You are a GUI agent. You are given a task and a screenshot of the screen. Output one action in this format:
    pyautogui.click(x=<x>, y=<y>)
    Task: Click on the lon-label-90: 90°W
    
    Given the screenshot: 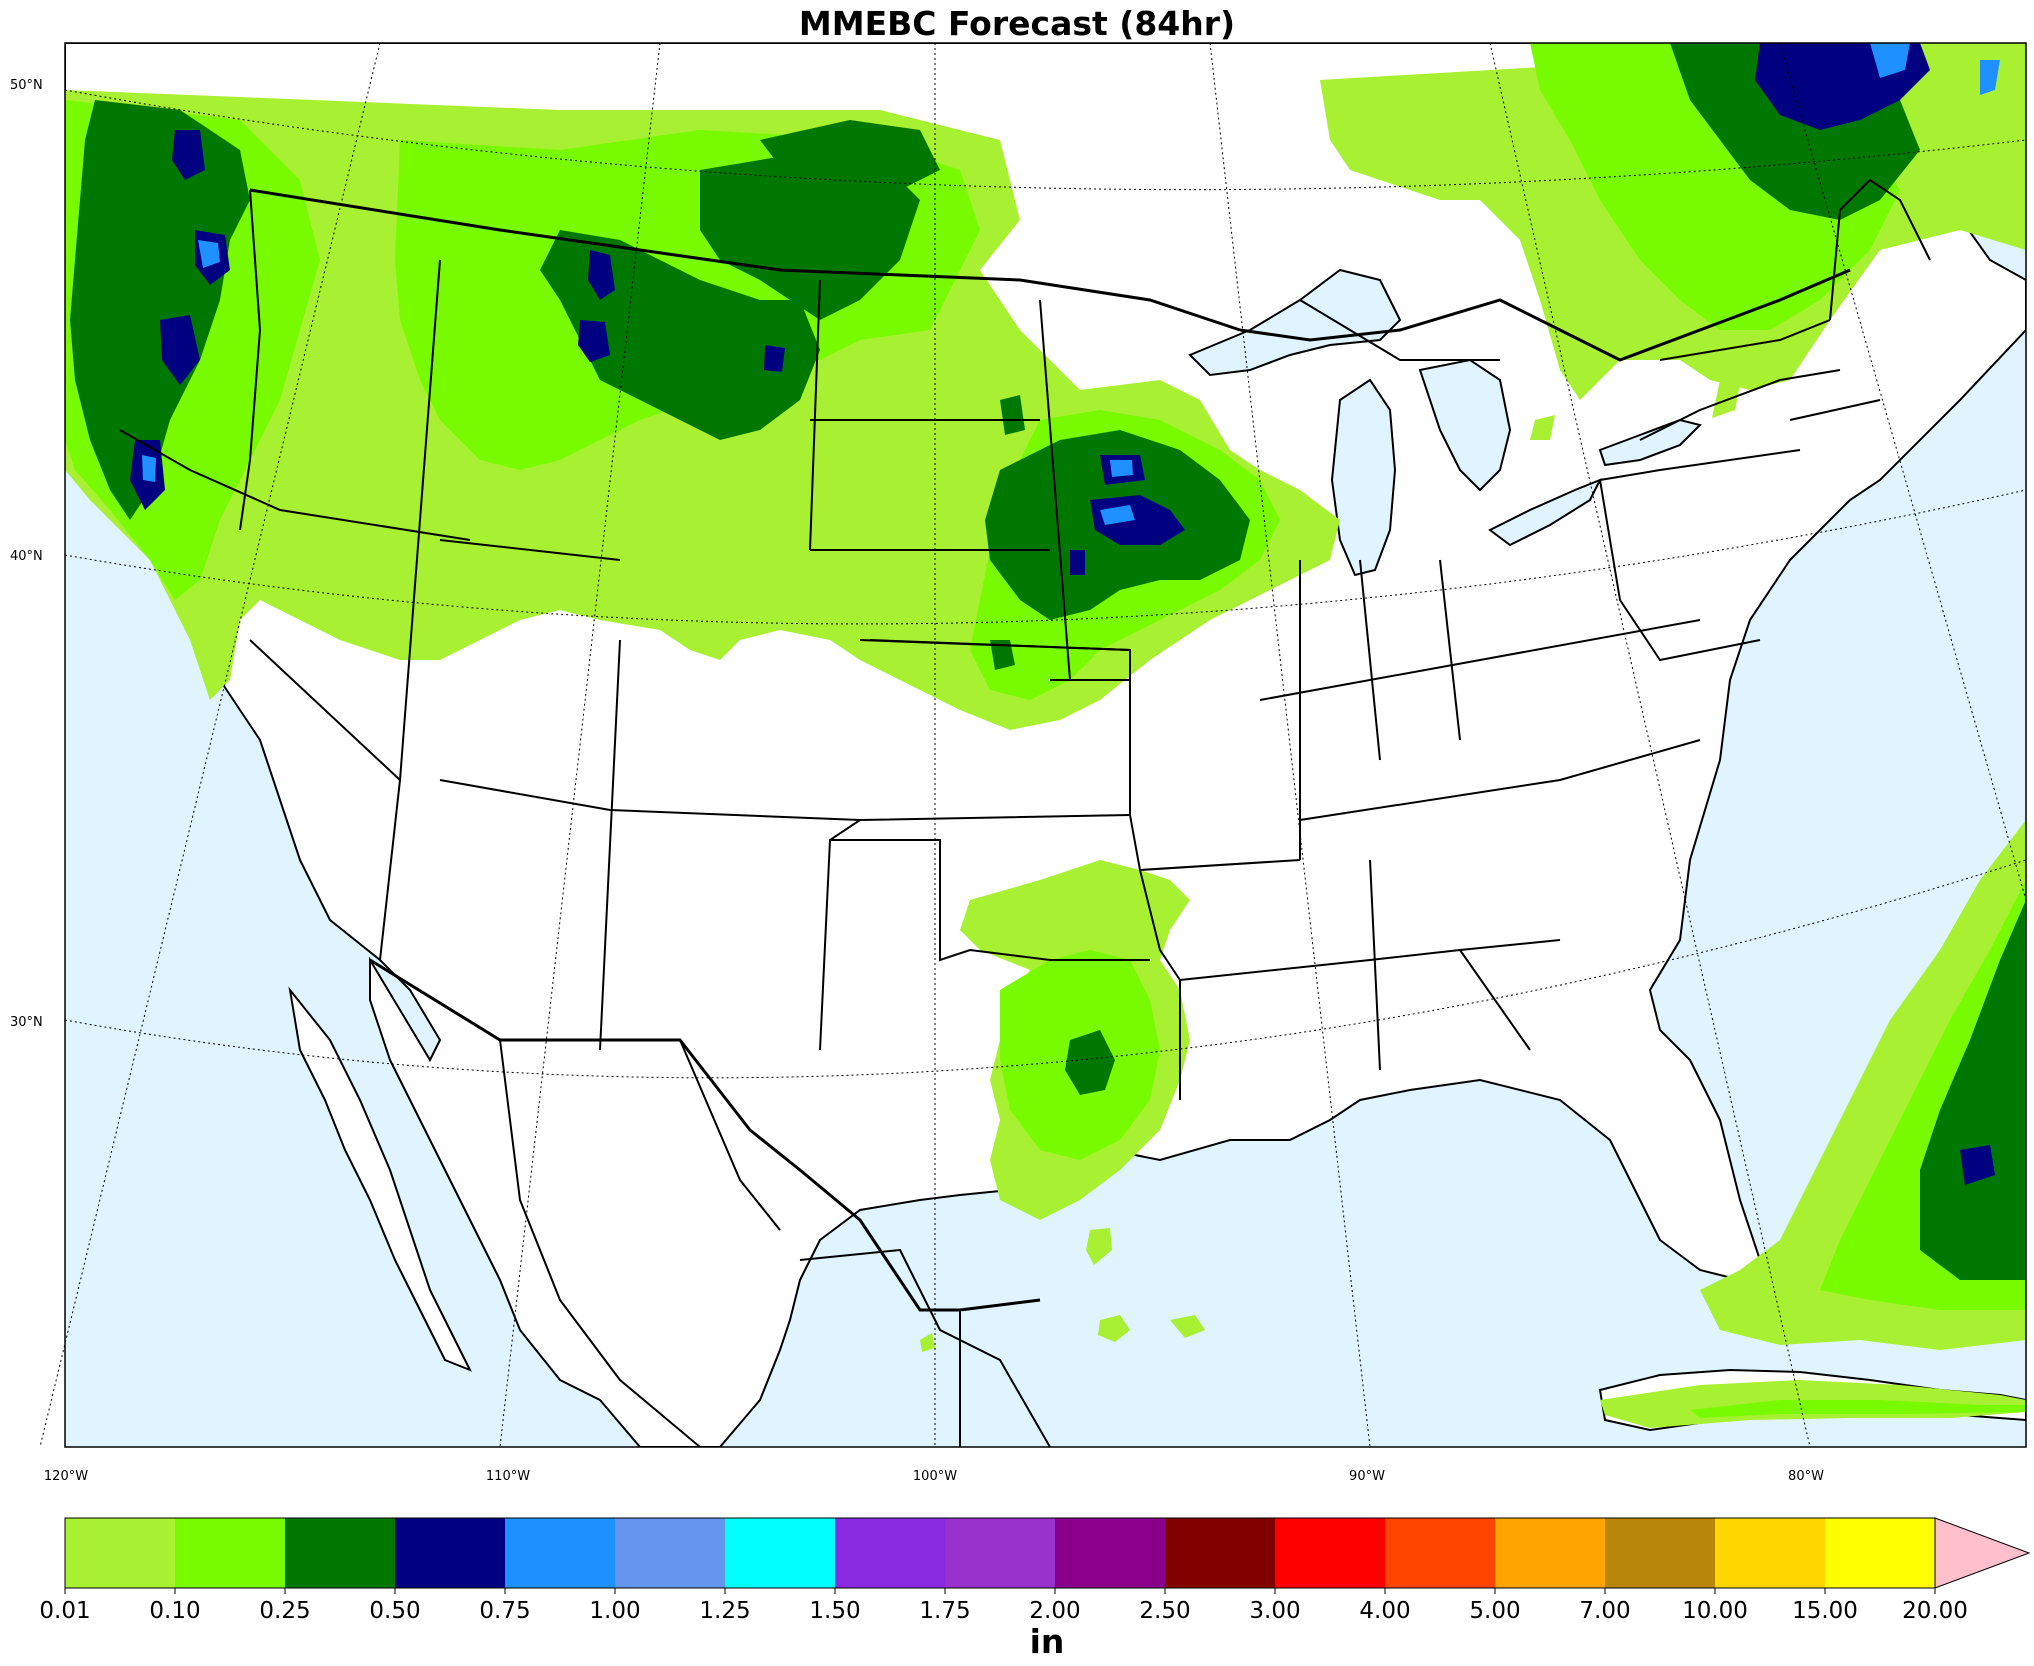 What is the action you would take?
    pyautogui.click(x=1367, y=1476)
    